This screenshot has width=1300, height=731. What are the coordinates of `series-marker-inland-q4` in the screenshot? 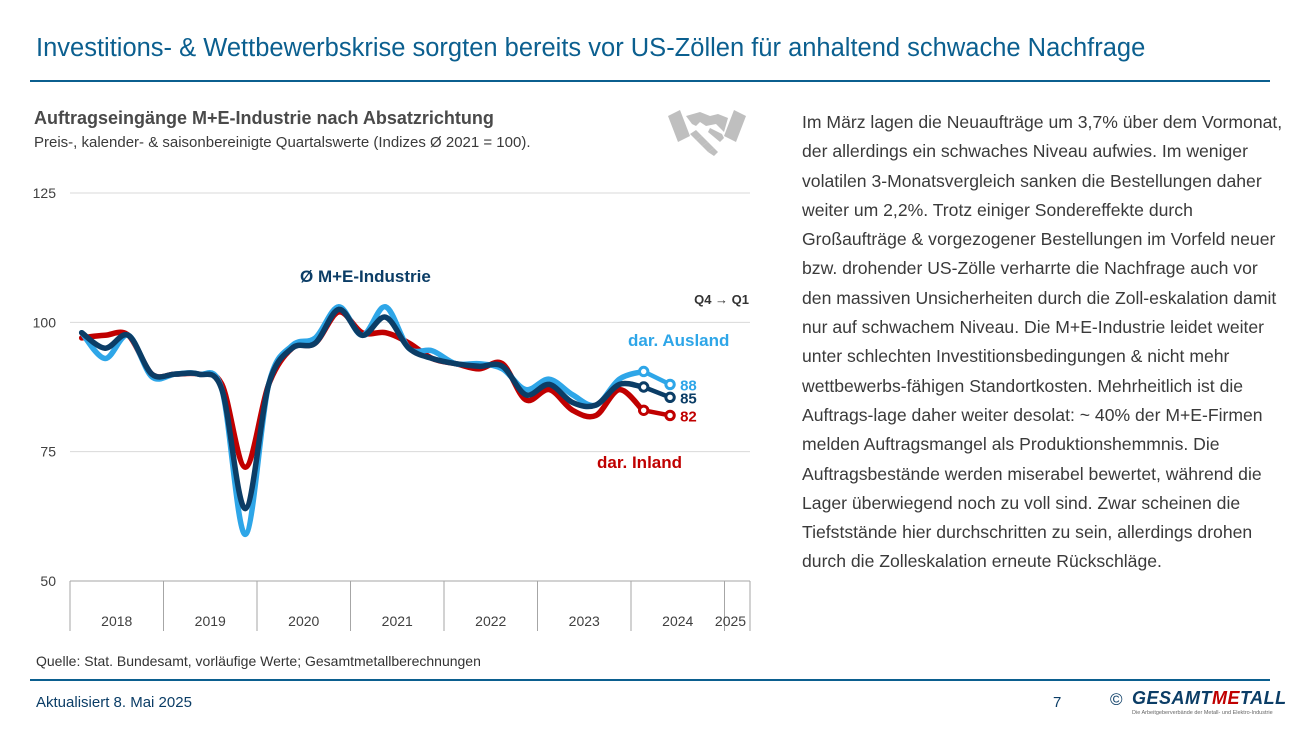 It's located at (643, 410).